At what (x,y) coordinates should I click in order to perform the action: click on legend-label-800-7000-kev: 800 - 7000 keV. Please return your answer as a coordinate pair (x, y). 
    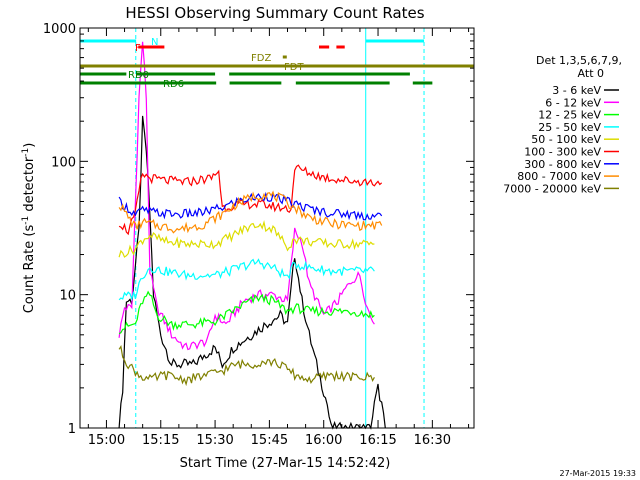
    Looking at the image, I should click on (559, 176).